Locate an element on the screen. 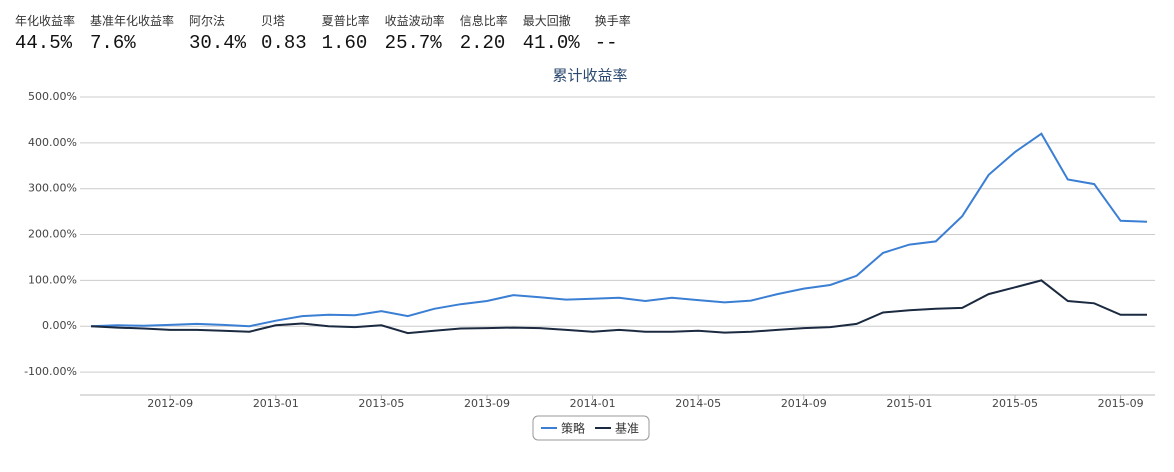 The width and height of the screenshot is (1174, 472). stat-value: 1.60 is located at coordinates (344, 43).